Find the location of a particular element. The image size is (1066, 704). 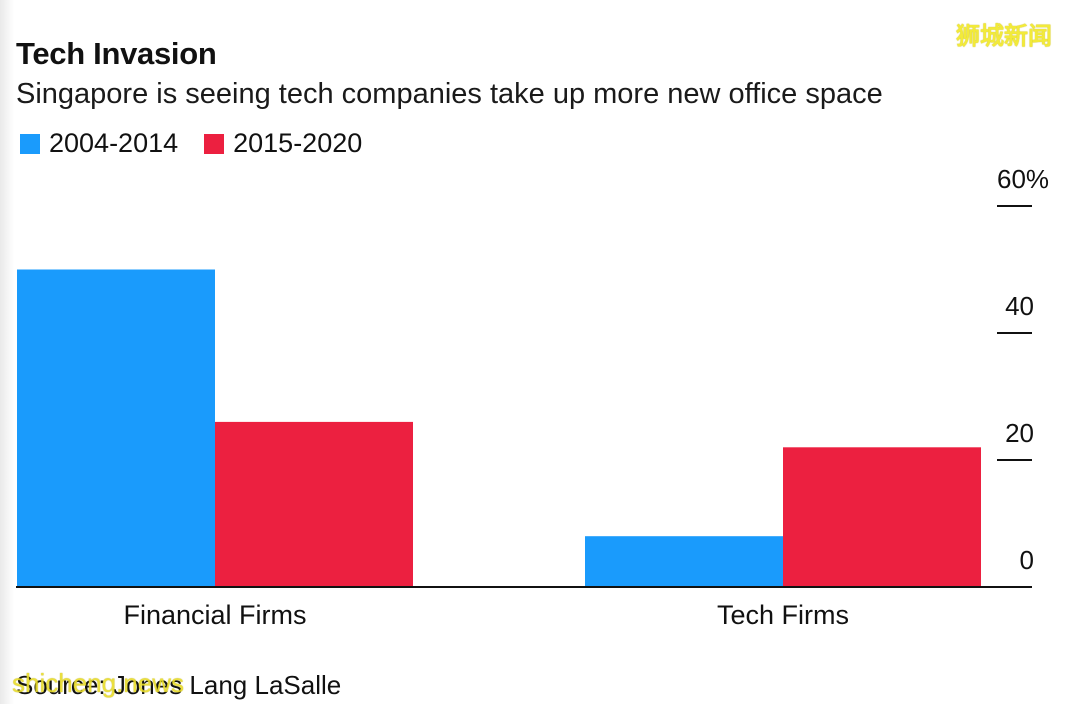

chart-title: Tech Invasion is located at coordinates (116, 53).